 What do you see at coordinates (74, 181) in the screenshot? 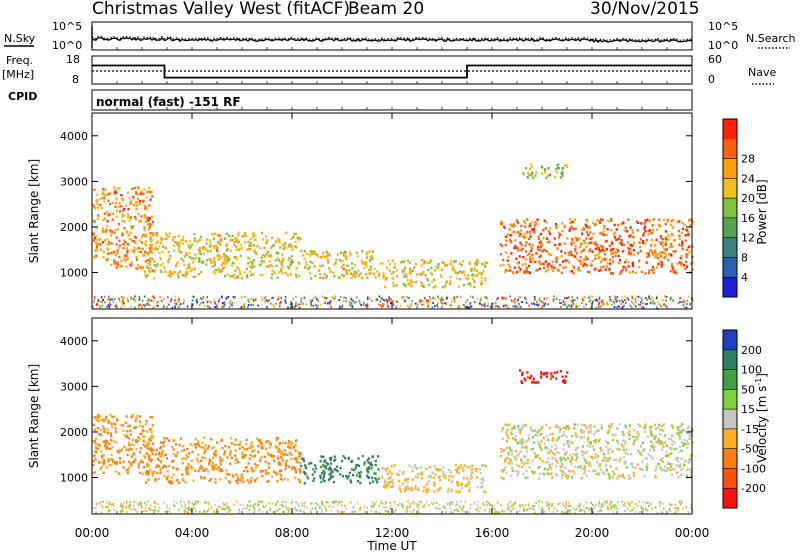
I see `y-tick-label: 3000` at bounding box center [74, 181].